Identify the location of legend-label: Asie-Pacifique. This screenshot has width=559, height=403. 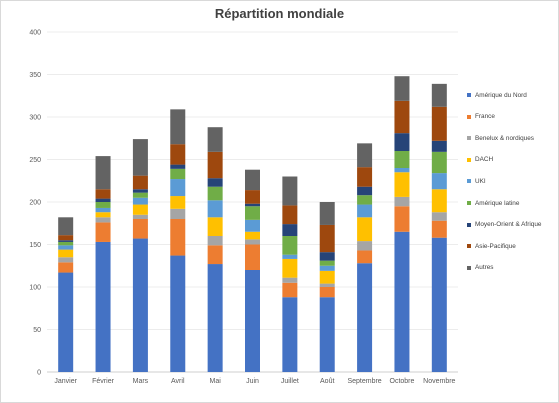
(495, 246).